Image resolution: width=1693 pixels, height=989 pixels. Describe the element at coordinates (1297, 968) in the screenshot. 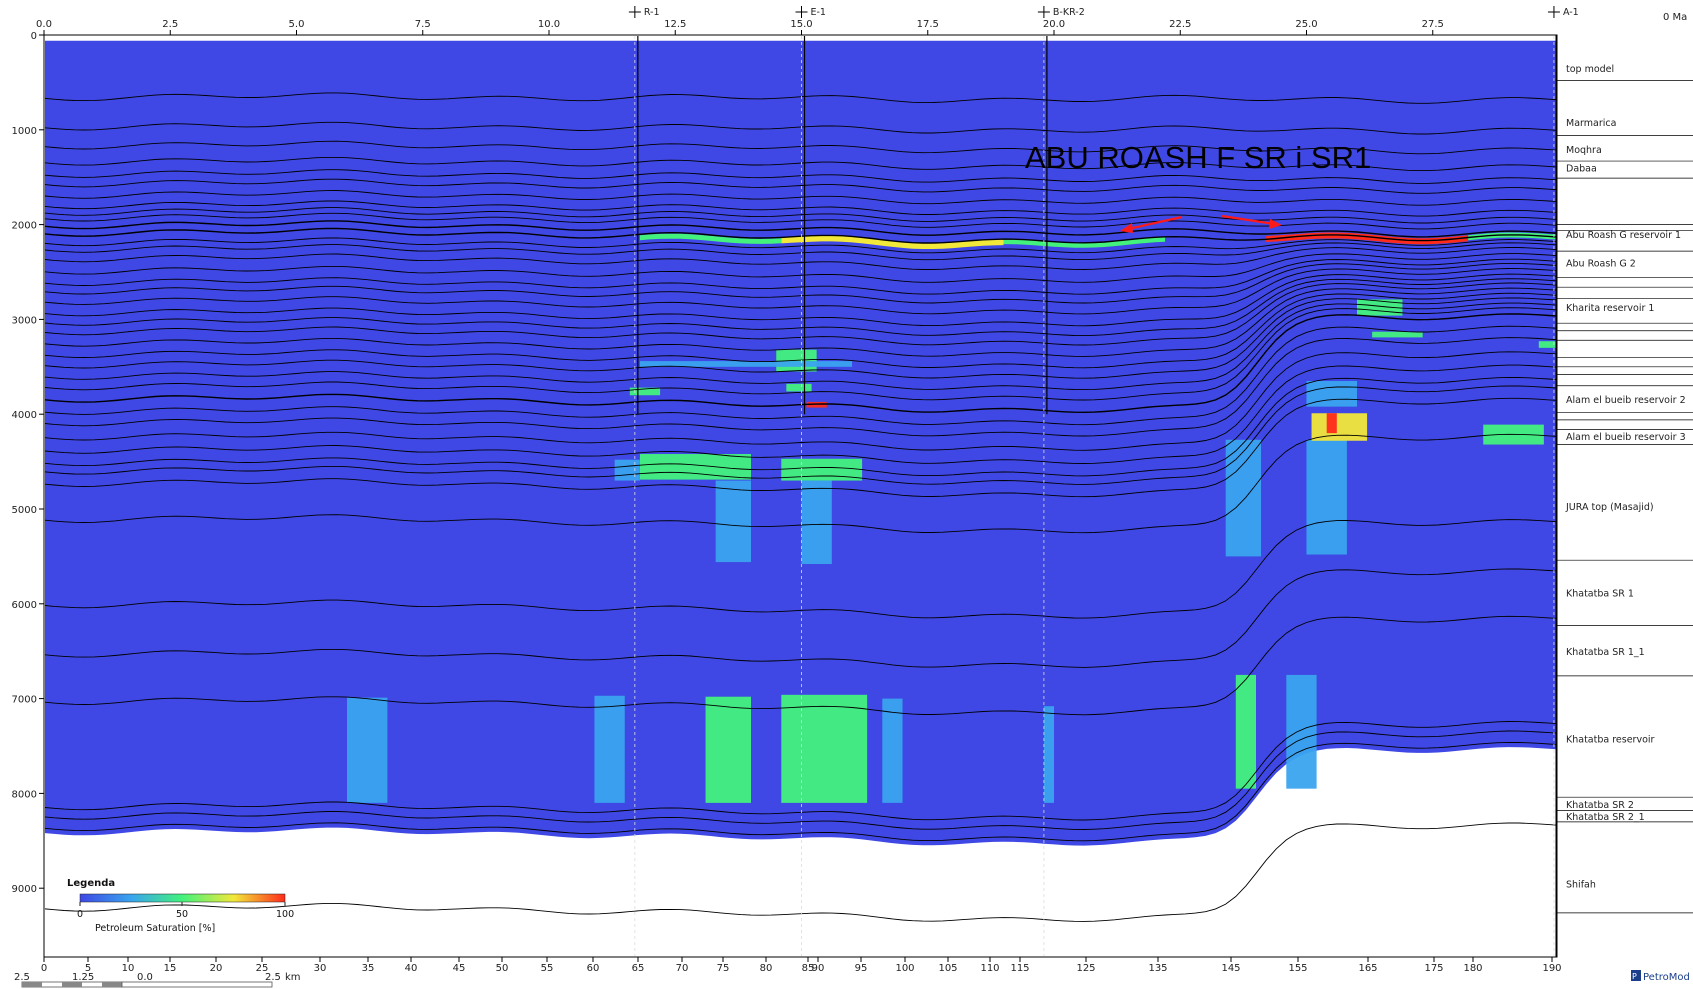

I see `bottom-tick-label: 155` at that location.